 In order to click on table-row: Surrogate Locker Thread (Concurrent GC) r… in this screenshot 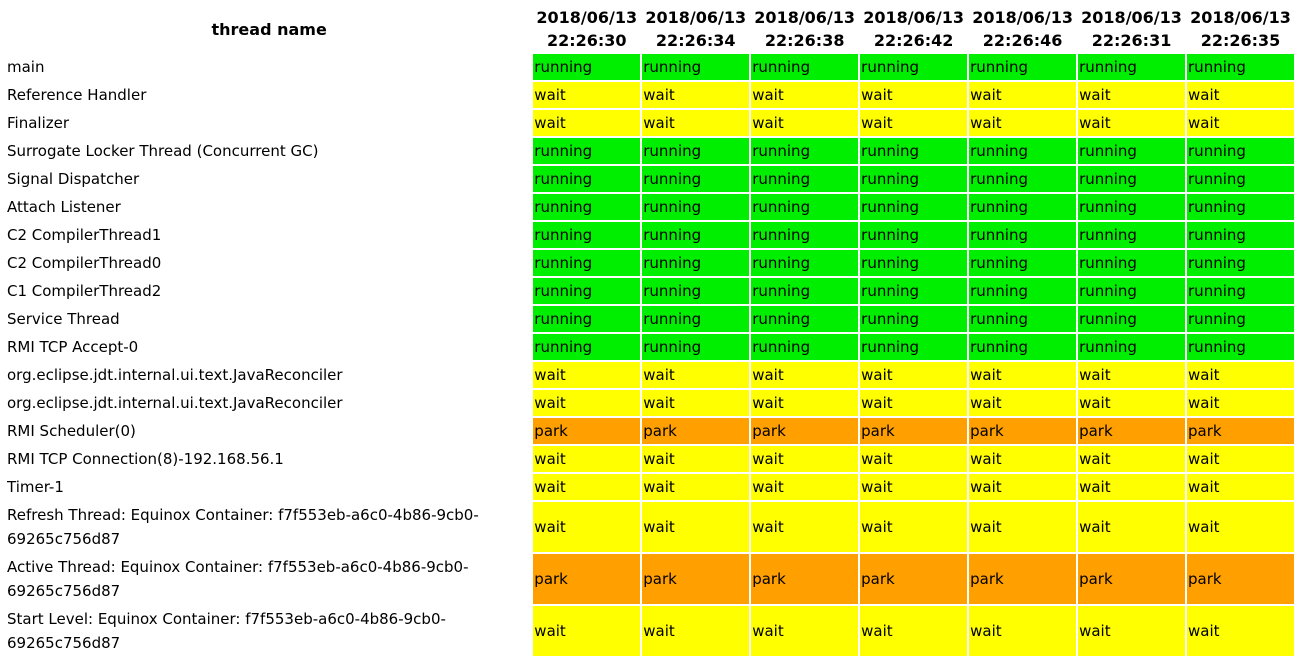, I will do `click(650, 151)`.